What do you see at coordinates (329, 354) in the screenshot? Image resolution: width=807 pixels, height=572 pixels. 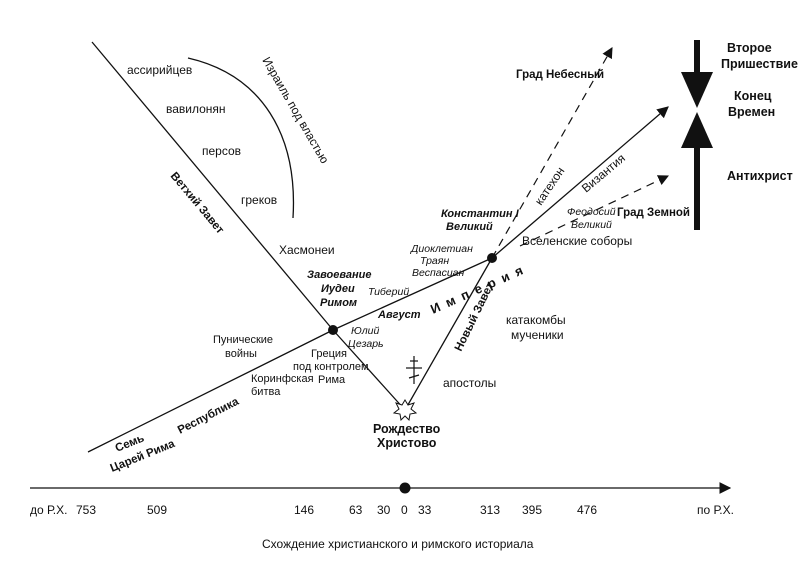 I see `label-greece-1: Греция` at bounding box center [329, 354].